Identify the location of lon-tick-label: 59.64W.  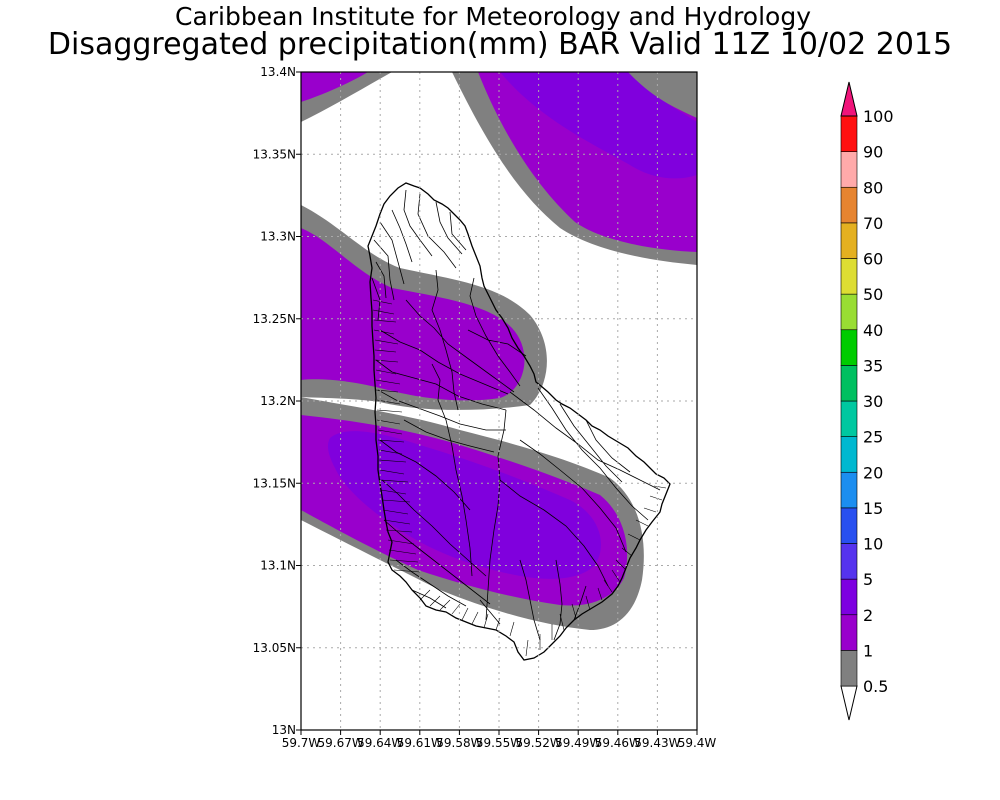
(380, 743).